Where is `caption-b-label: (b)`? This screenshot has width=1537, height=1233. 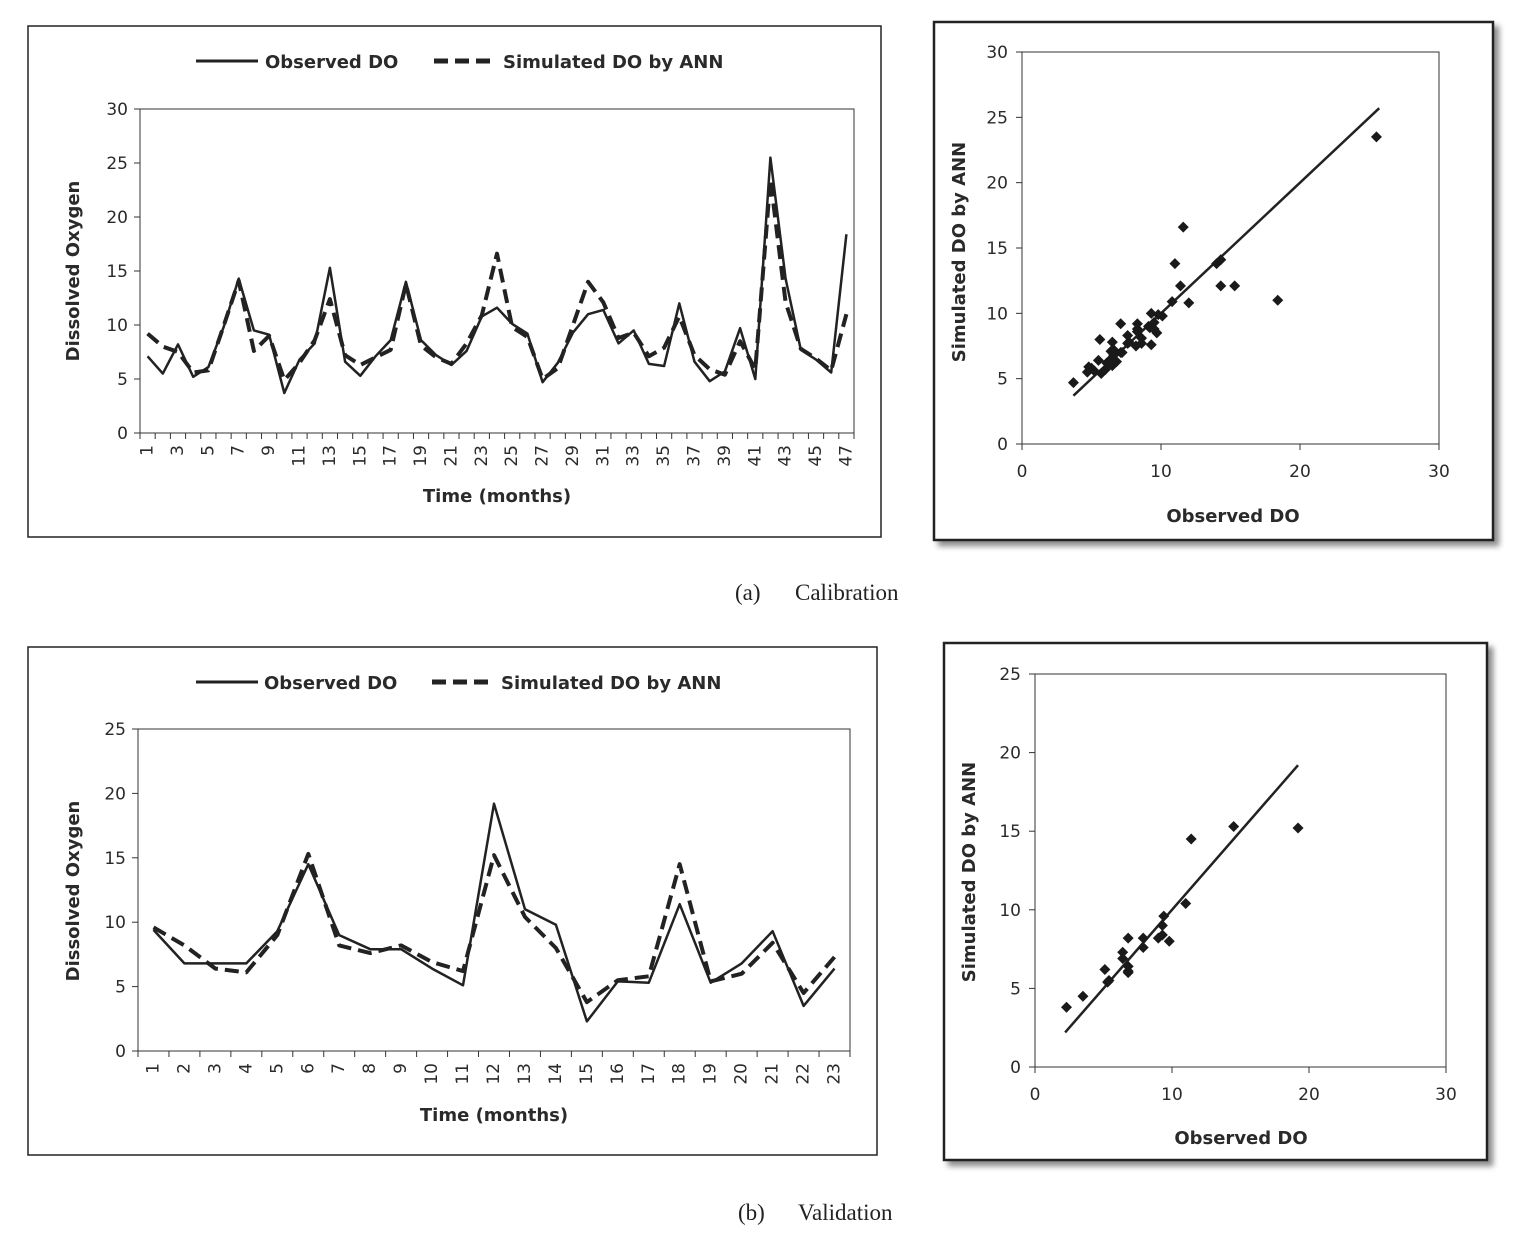
caption-b-label: (b) is located at coordinates (751, 1212).